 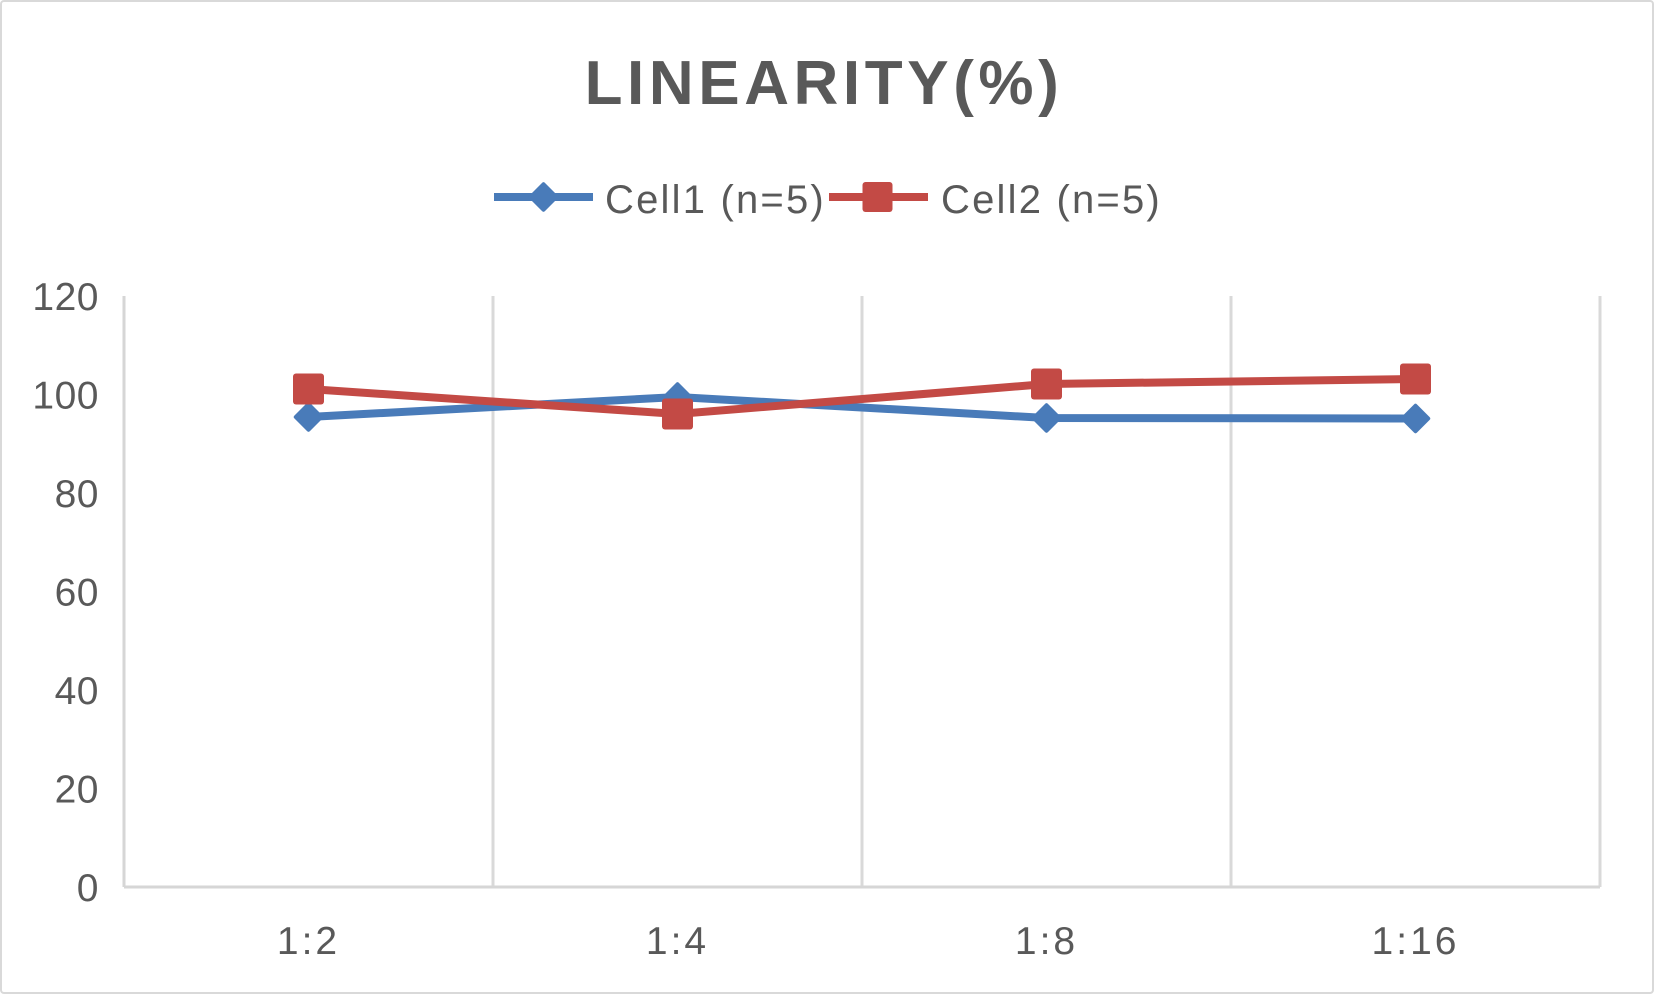 I want to click on svg-text: 20, so click(x=77, y=790).